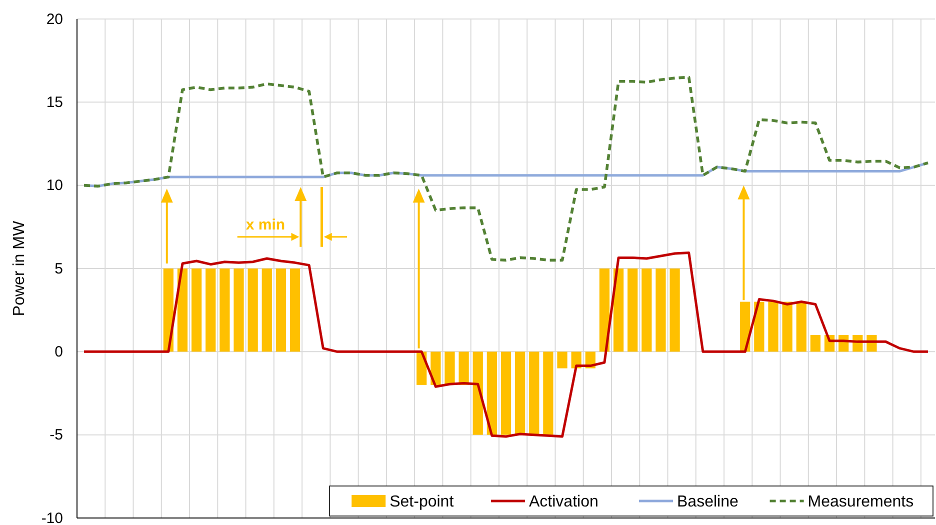 The image size is (936, 525). Describe the element at coordinates (563, 502) in the screenshot. I see `legend-label: Activation` at that location.